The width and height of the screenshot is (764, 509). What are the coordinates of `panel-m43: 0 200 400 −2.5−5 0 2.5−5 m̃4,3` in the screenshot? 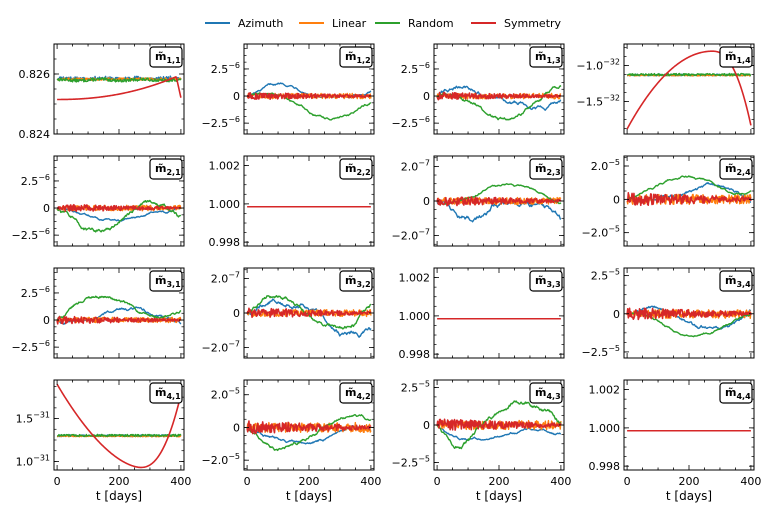 It's located at (481, 433).